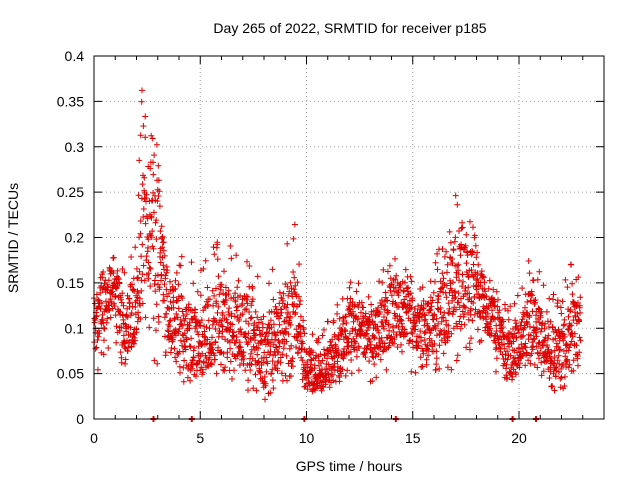 This screenshot has width=640, height=480. I want to click on y-axis-label: SRMTID / TECUs, so click(13, 238).